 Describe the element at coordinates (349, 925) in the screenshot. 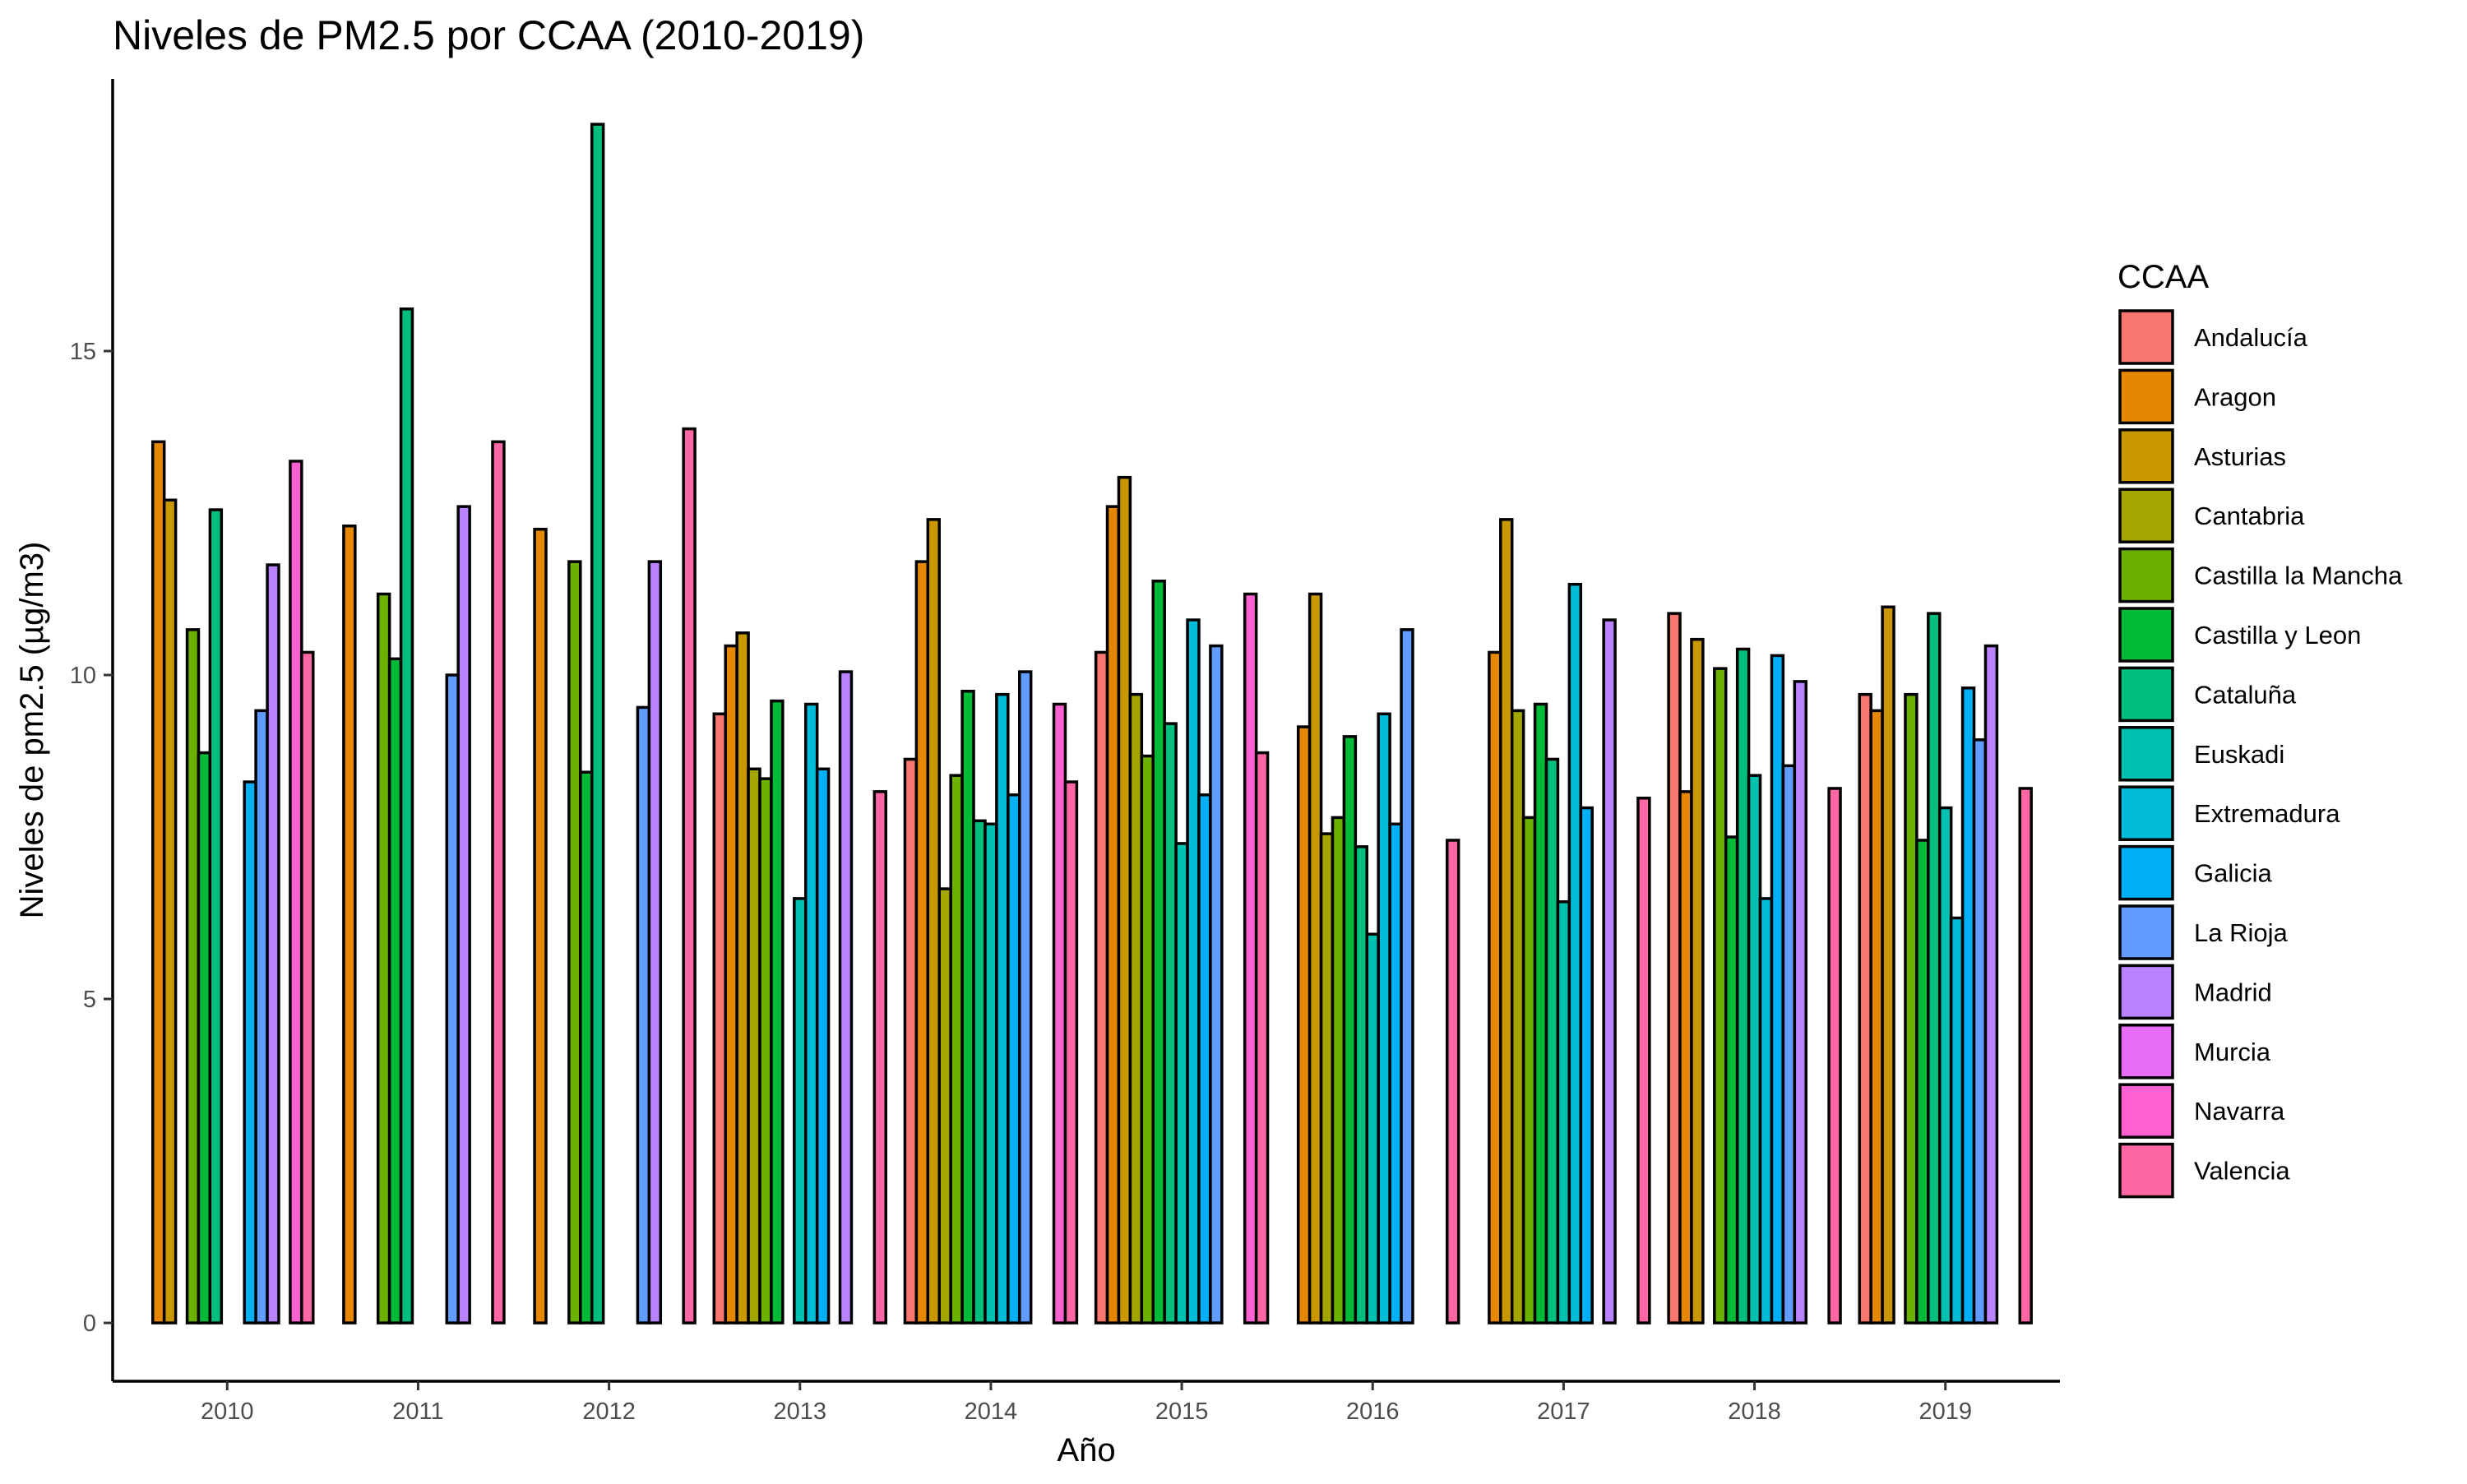

I see `bar-aragon-2011` at that location.